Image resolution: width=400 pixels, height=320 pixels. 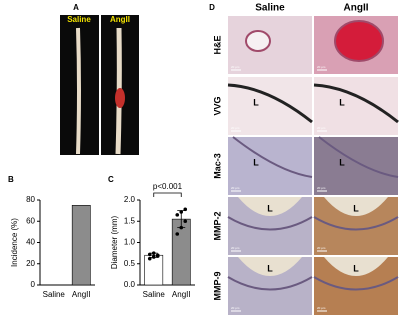 What do you see at coordinates (30, 263) in the screenshot?
I see `y-tick-label: 20` at bounding box center [30, 263].